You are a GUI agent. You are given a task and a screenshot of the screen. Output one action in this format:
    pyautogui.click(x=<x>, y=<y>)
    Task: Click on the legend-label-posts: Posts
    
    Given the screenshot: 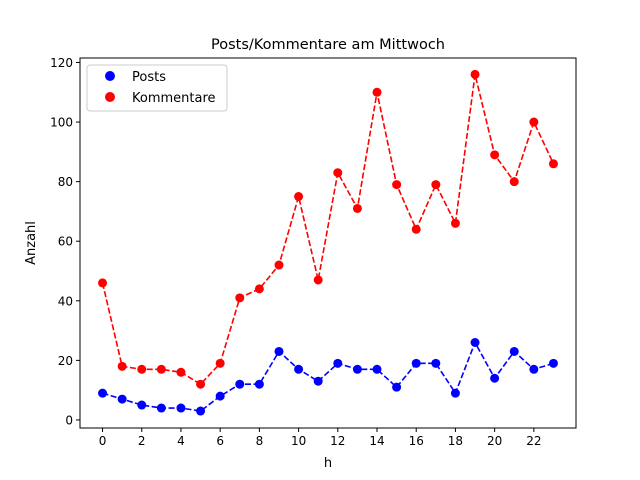 What is the action you would take?
    pyautogui.click(x=149, y=77)
    